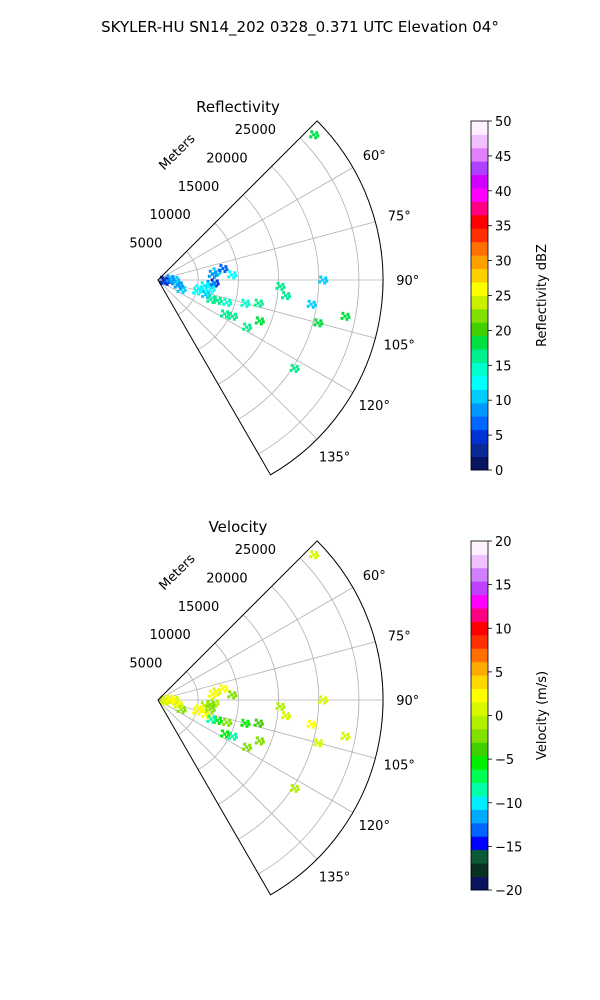 This screenshot has height=1000, width=600. I want to click on azimuth-gridline, so click(266, 309).